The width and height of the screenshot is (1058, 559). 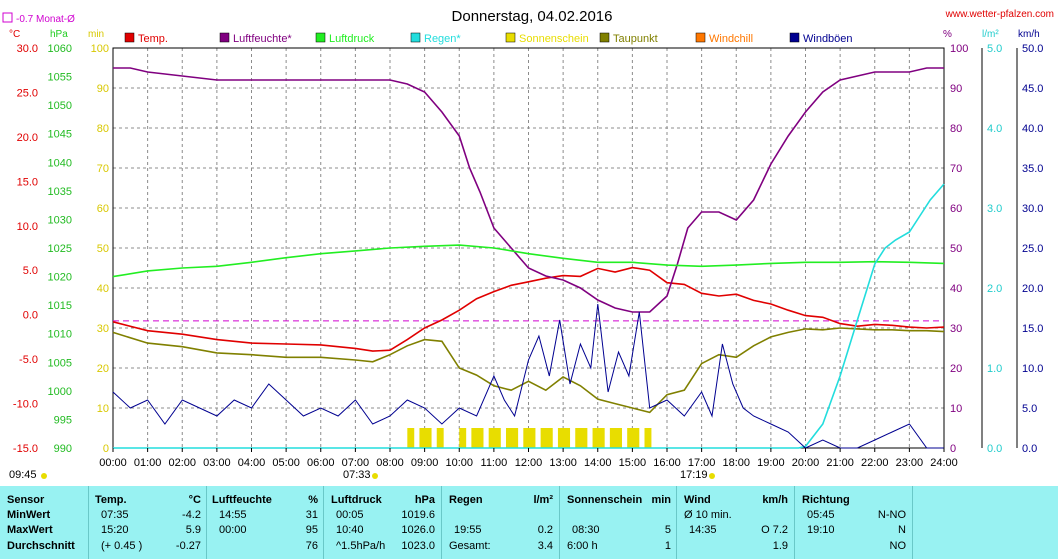 I want to click on stats-header-humidity: Luftfeuchte, so click(x=242, y=500).